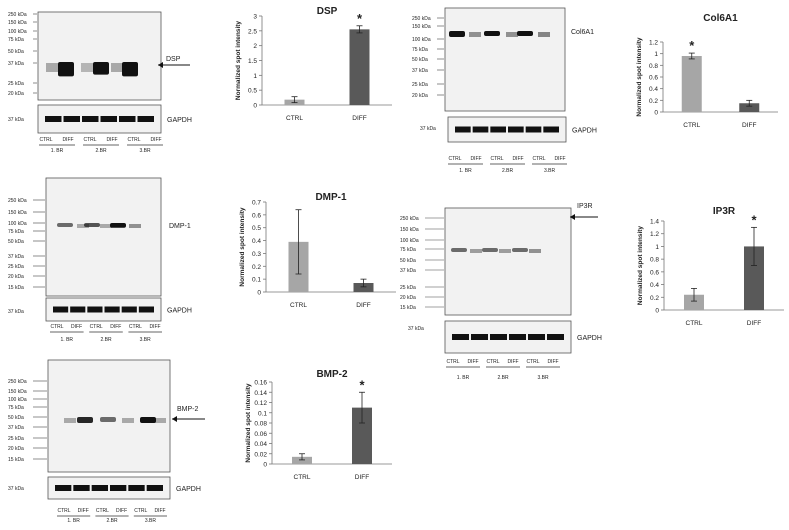 This screenshot has height=530, width=789. What do you see at coordinates (544, 34) in the screenshot?
I see `faint-band-col6a1` at bounding box center [544, 34].